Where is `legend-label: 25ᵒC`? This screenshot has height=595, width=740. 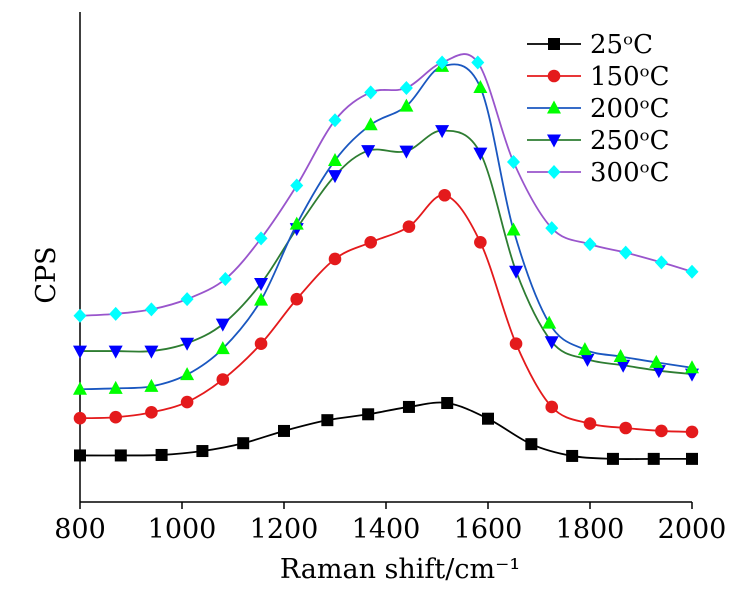
legend-label: 25ᵒC is located at coordinates (621, 45).